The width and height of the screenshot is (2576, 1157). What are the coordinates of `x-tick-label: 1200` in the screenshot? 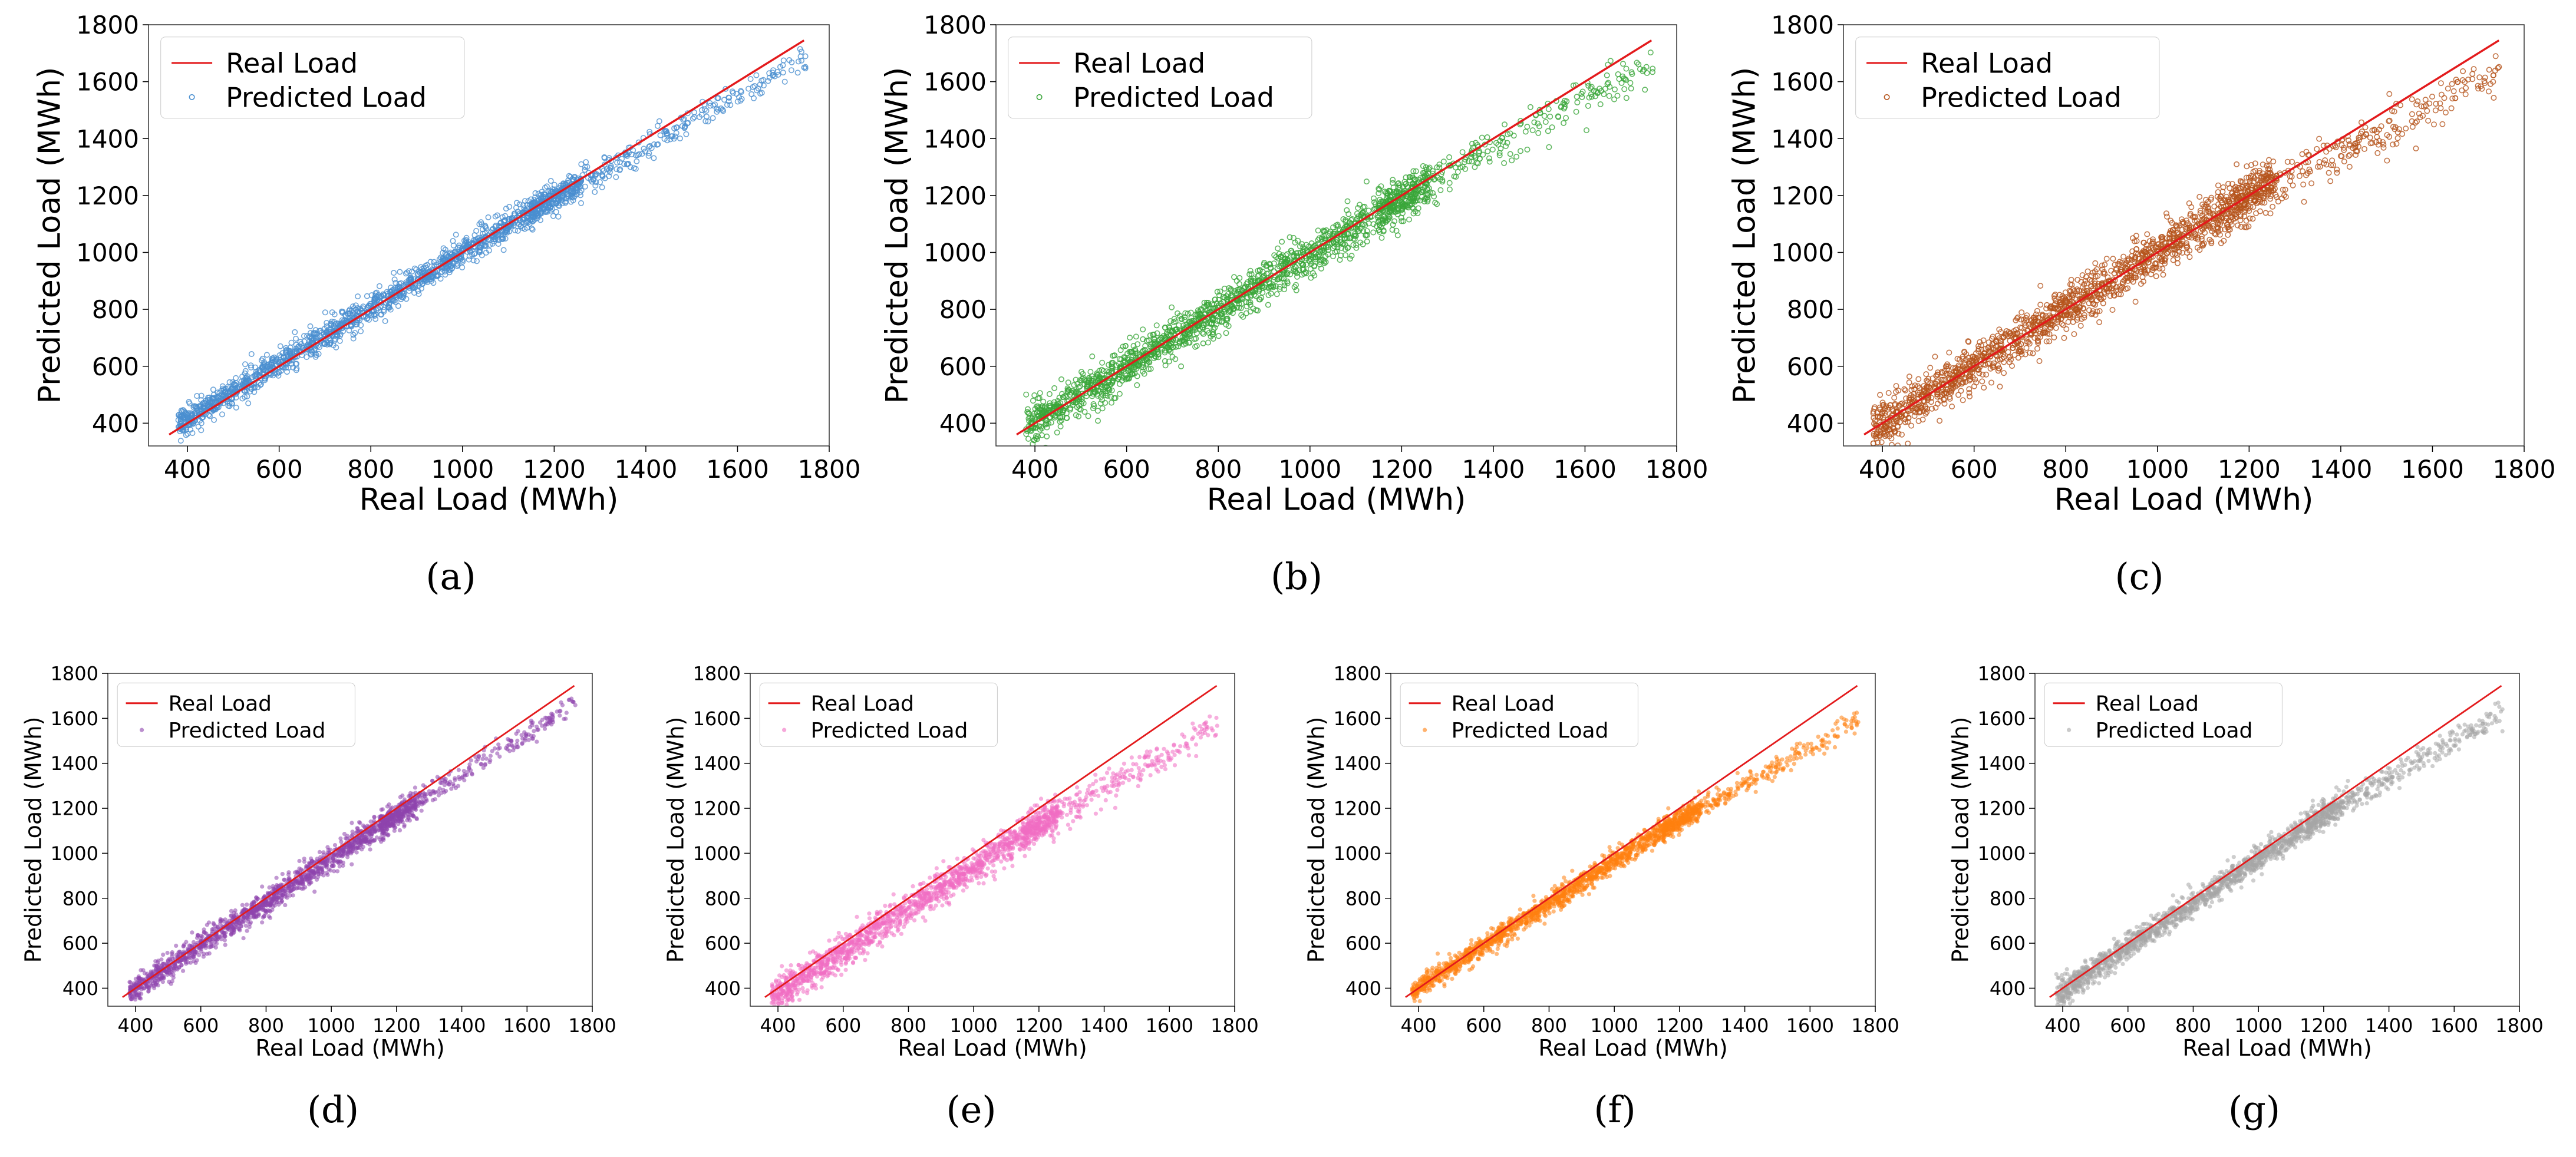 It's located at (554, 469).